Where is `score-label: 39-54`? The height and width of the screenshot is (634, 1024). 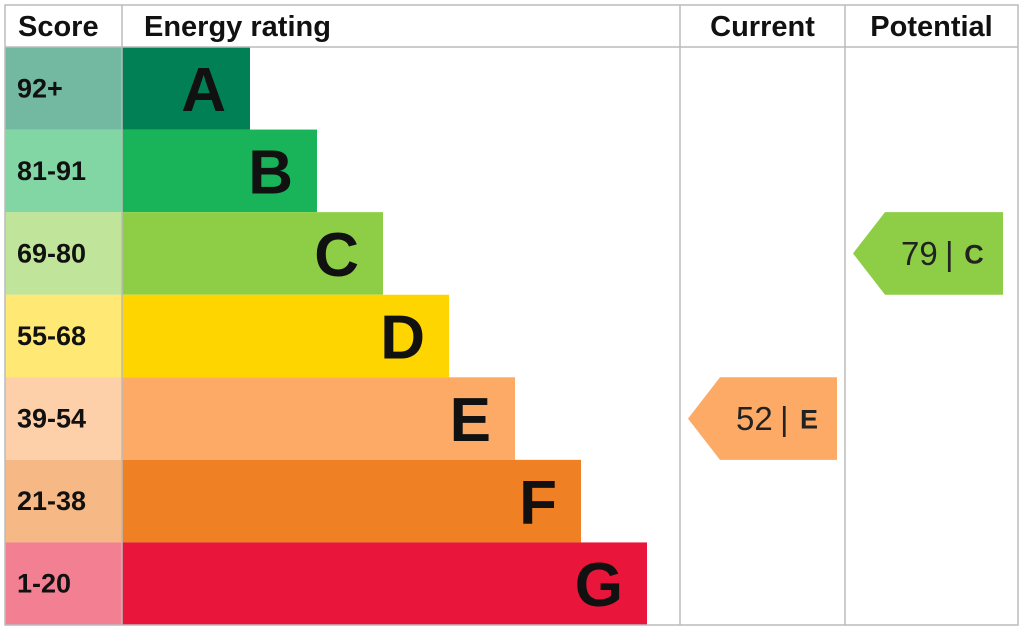
score-label: 39-54 is located at coordinates (51, 419).